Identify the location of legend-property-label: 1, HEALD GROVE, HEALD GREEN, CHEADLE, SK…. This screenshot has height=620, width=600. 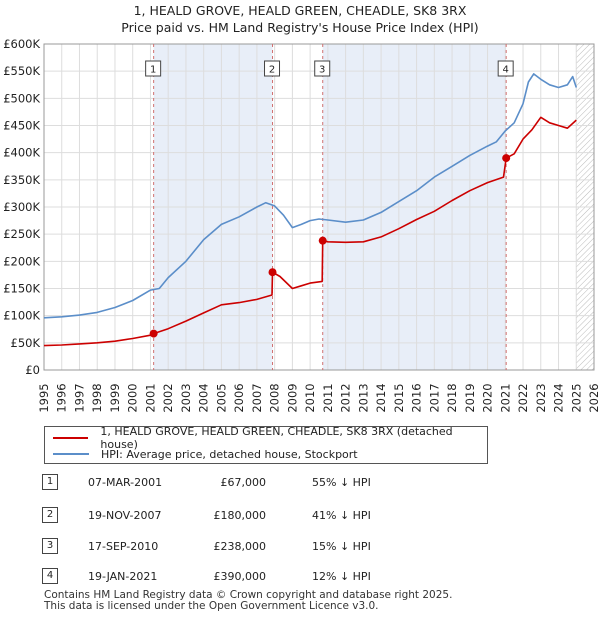
(276, 438).